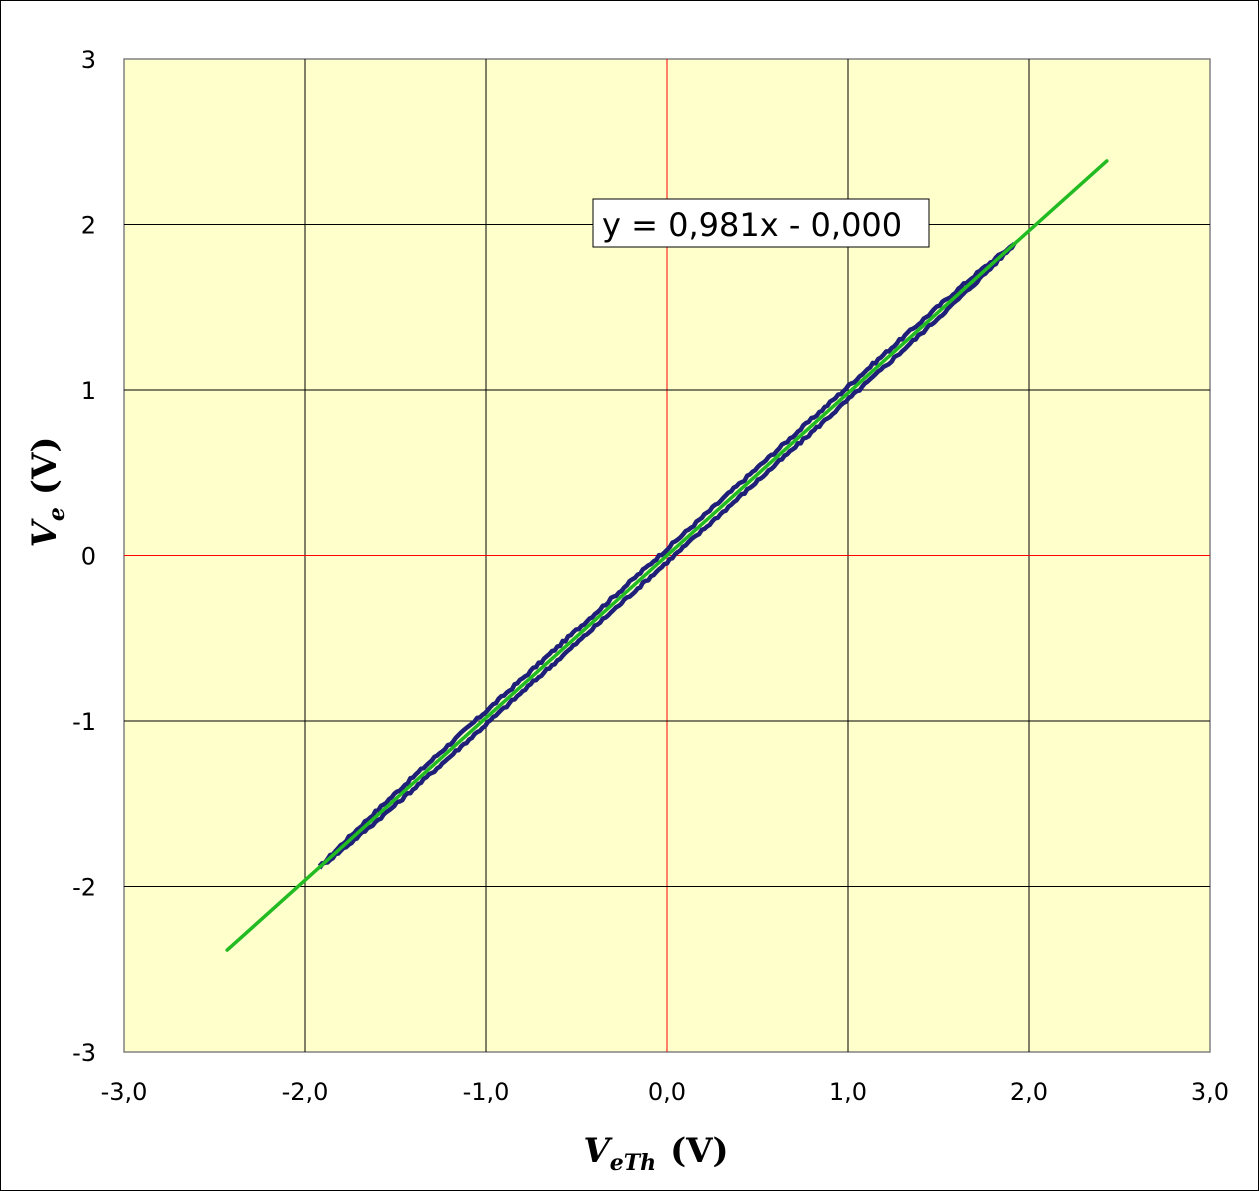 Image resolution: width=1259 pixels, height=1191 pixels. I want to click on y-tick-label: 1, so click(88, 391).